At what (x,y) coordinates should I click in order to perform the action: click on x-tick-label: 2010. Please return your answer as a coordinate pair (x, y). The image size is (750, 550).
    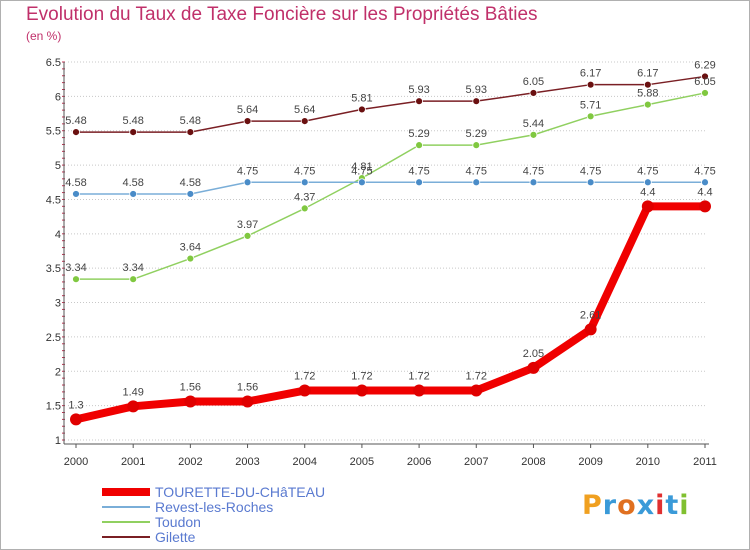
    Looking at the image, I should click on (648, 462).